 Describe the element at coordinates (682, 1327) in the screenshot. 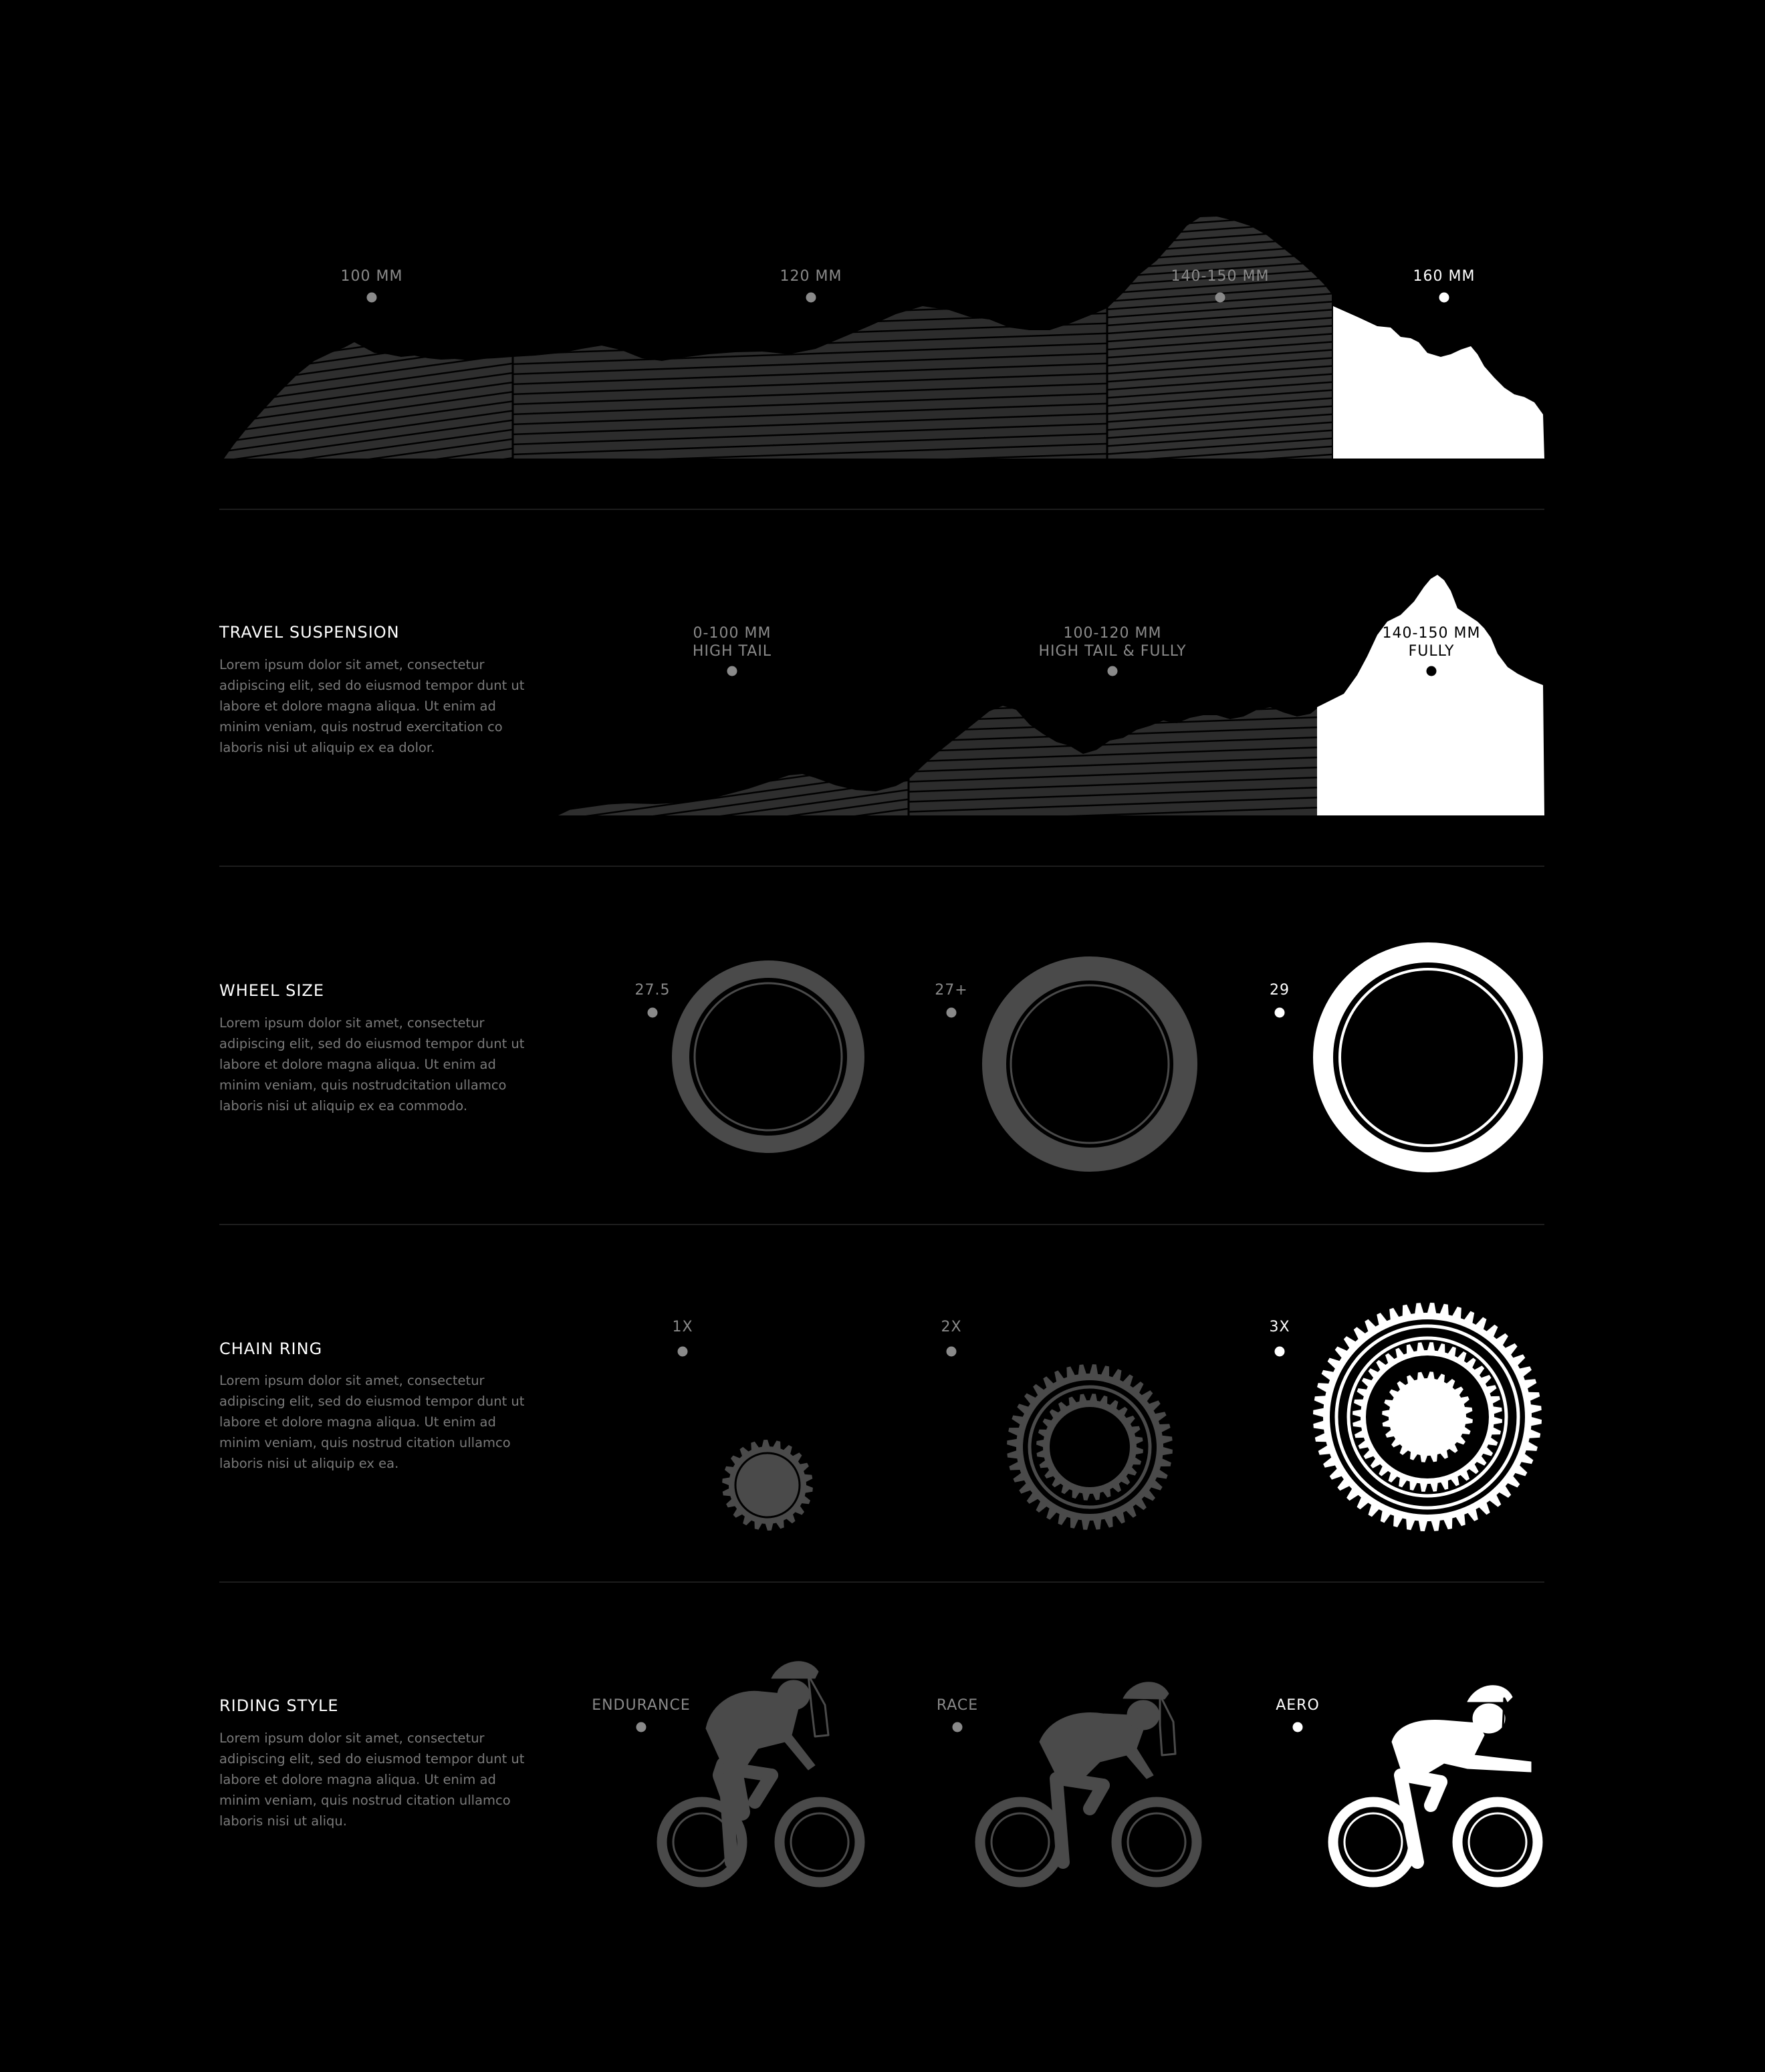

I see `option-label-1x: 1X` at that location.